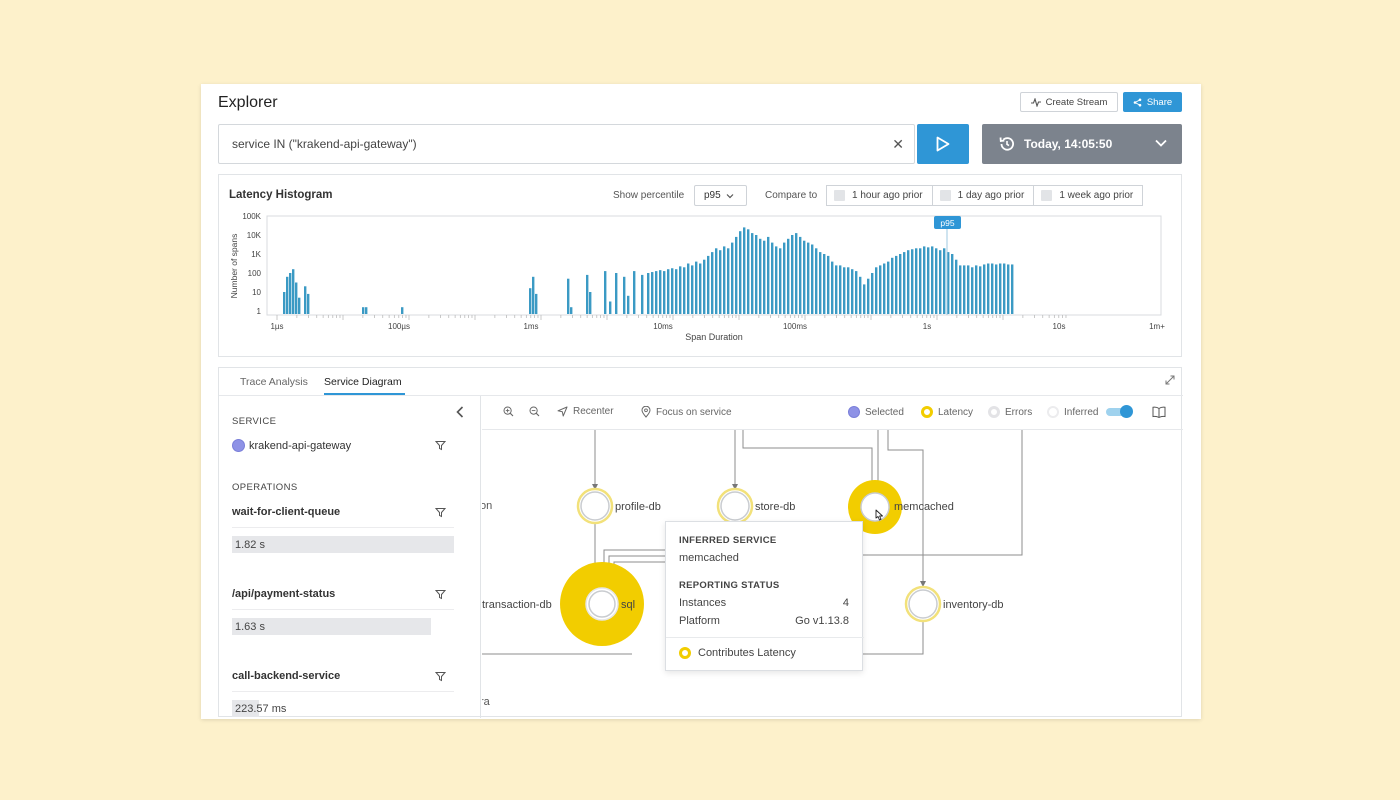  I want to click on compare-option-1h: 1 hour ago prior, so click(879, 195).